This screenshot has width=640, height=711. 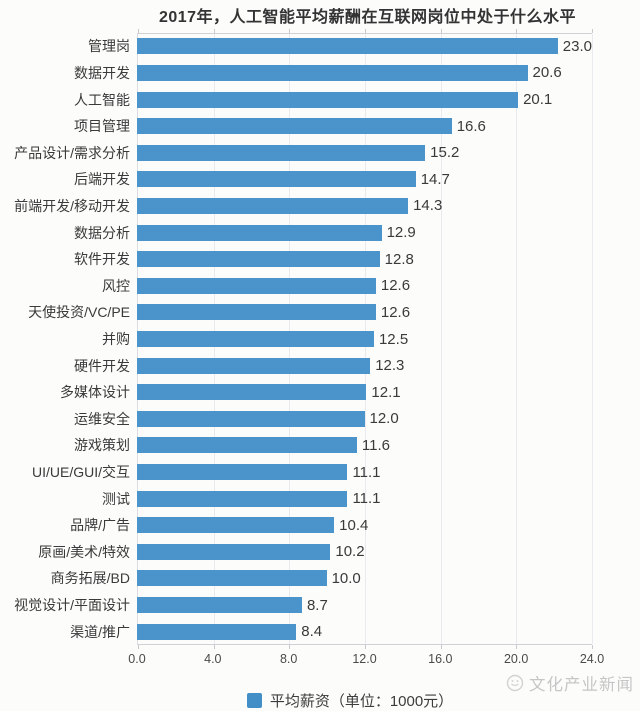 I want to click on bar-track: 16.6, so click(x=364, y=126).